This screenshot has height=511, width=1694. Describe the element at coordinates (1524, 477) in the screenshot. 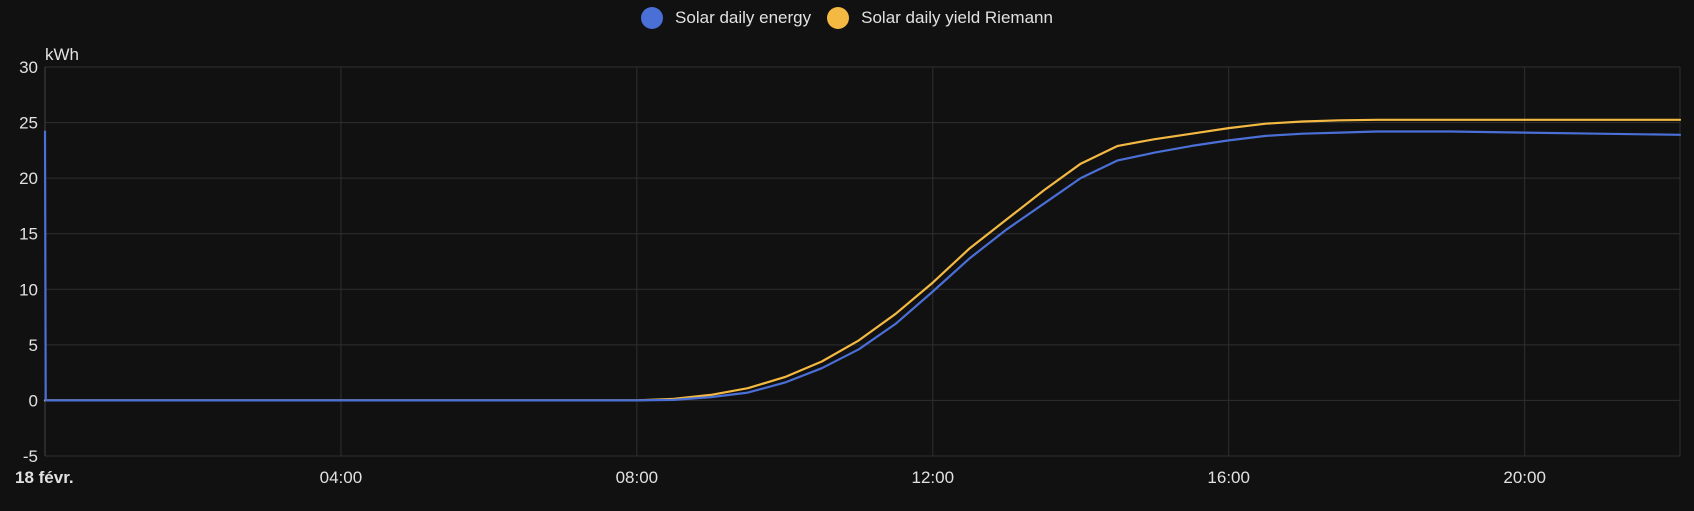

I see `x-tick-label: 20:00` at that location.